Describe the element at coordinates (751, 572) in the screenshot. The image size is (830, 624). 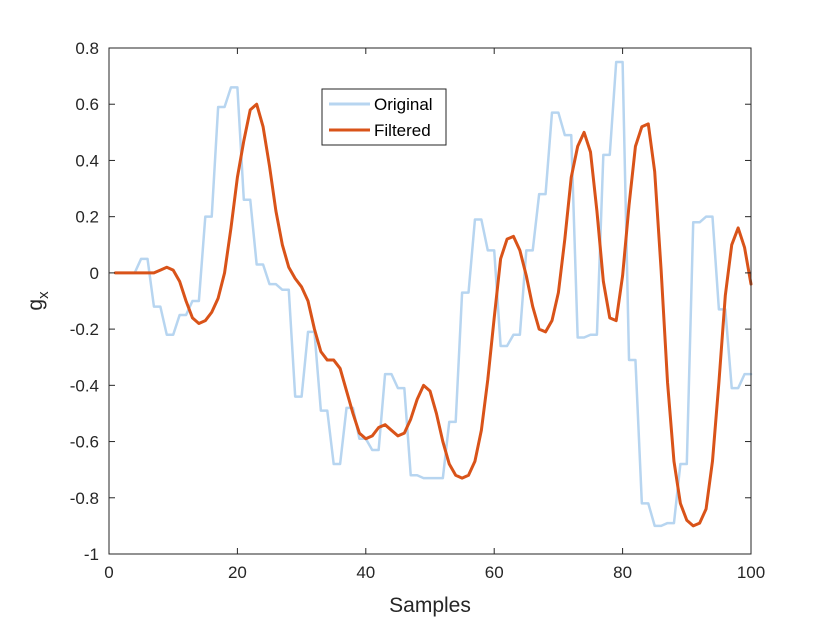
I see `x-tick-label: 100` at that location.